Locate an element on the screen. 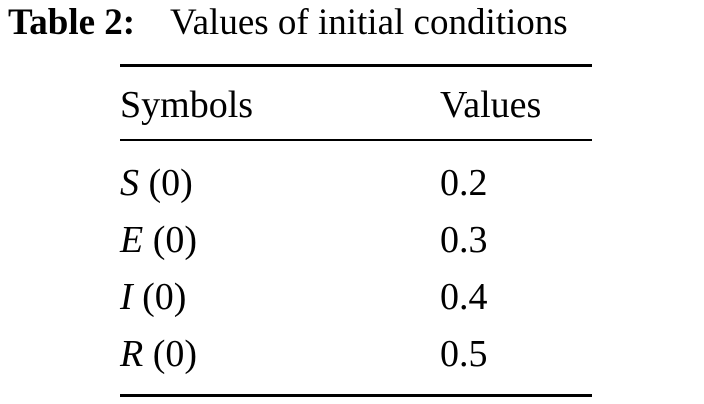 The height and width of the screenshot is (404, 704). mid-rule is located at coordinates (356, 140).